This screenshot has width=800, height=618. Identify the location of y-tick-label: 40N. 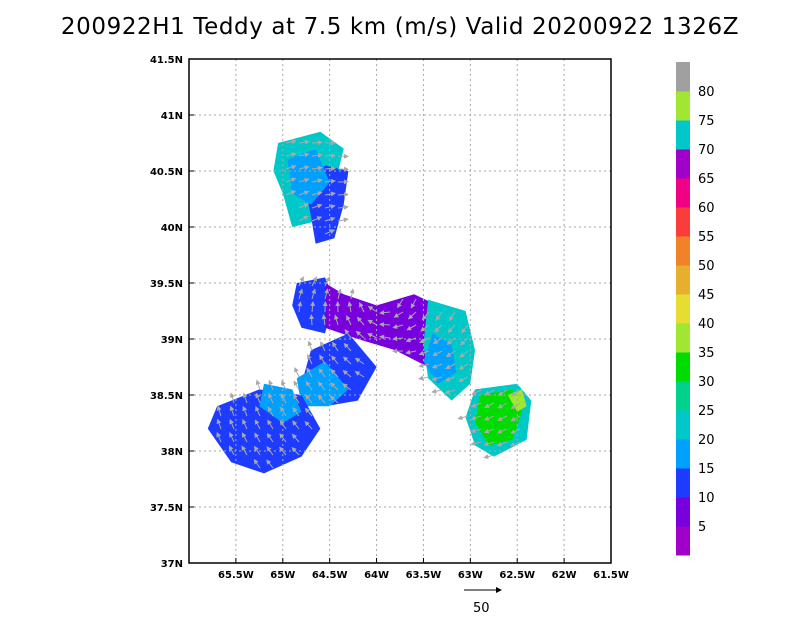
(172, 228).